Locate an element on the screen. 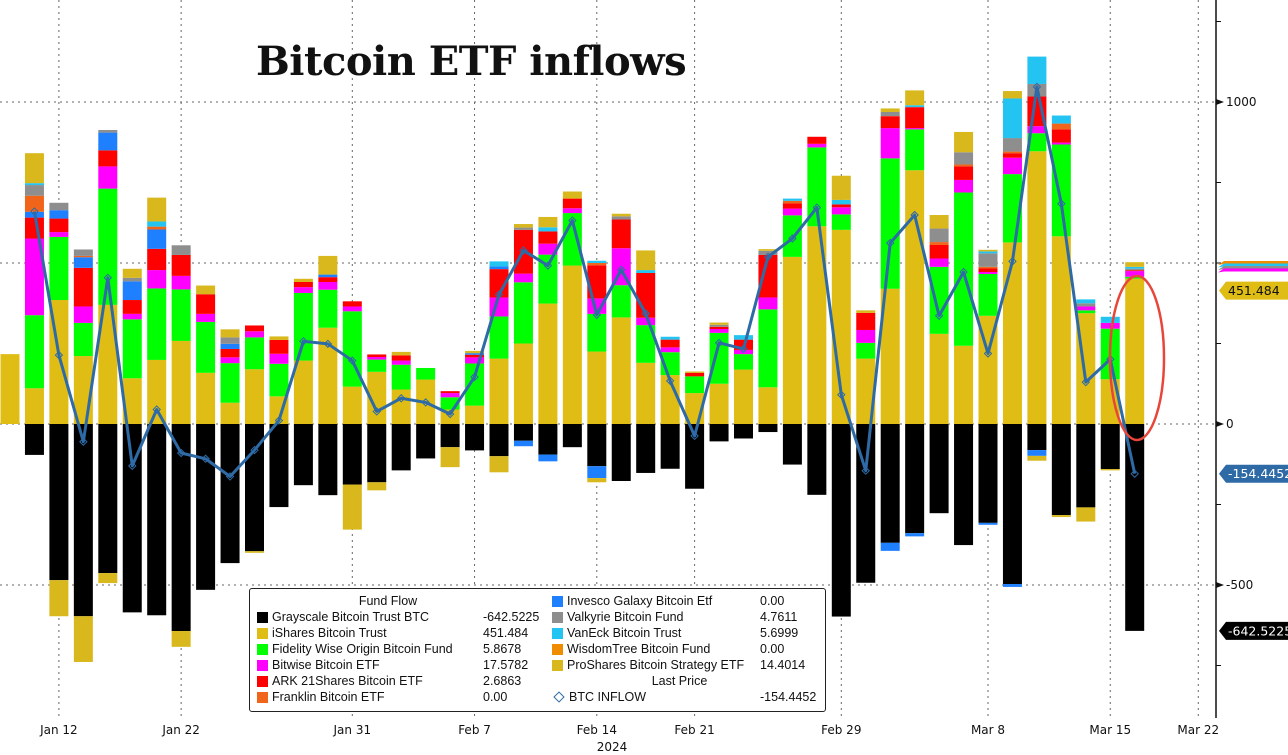 The height and width of the screenshot is (755, 1288). value-tag is located at coordinates (1253, 290).